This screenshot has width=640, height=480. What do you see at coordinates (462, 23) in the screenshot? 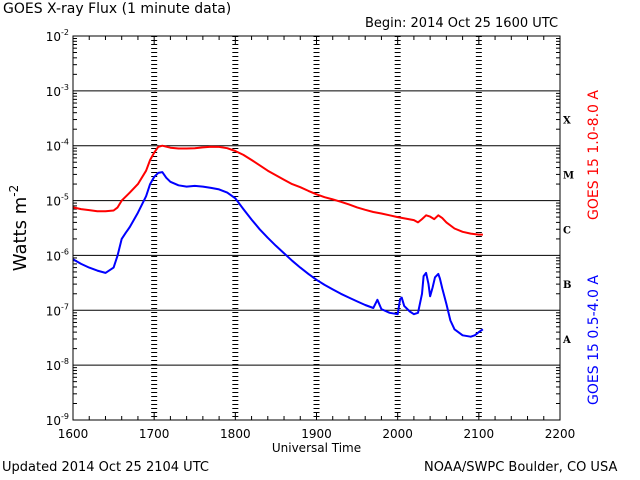
I see `begin-time: Begin: 2014 Oct 25 1600 UTC` at bounding box center [462, 23].